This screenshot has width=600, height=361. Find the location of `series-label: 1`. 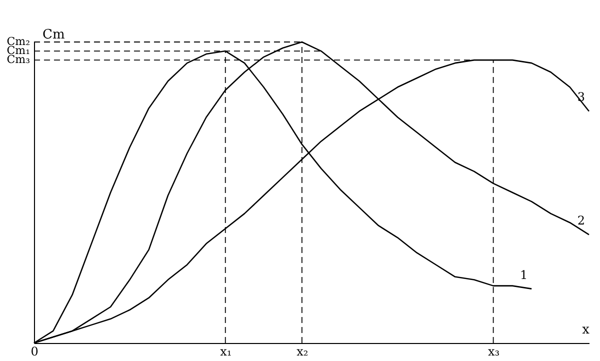

series-label: 1 is located at coordinates (524, 275).